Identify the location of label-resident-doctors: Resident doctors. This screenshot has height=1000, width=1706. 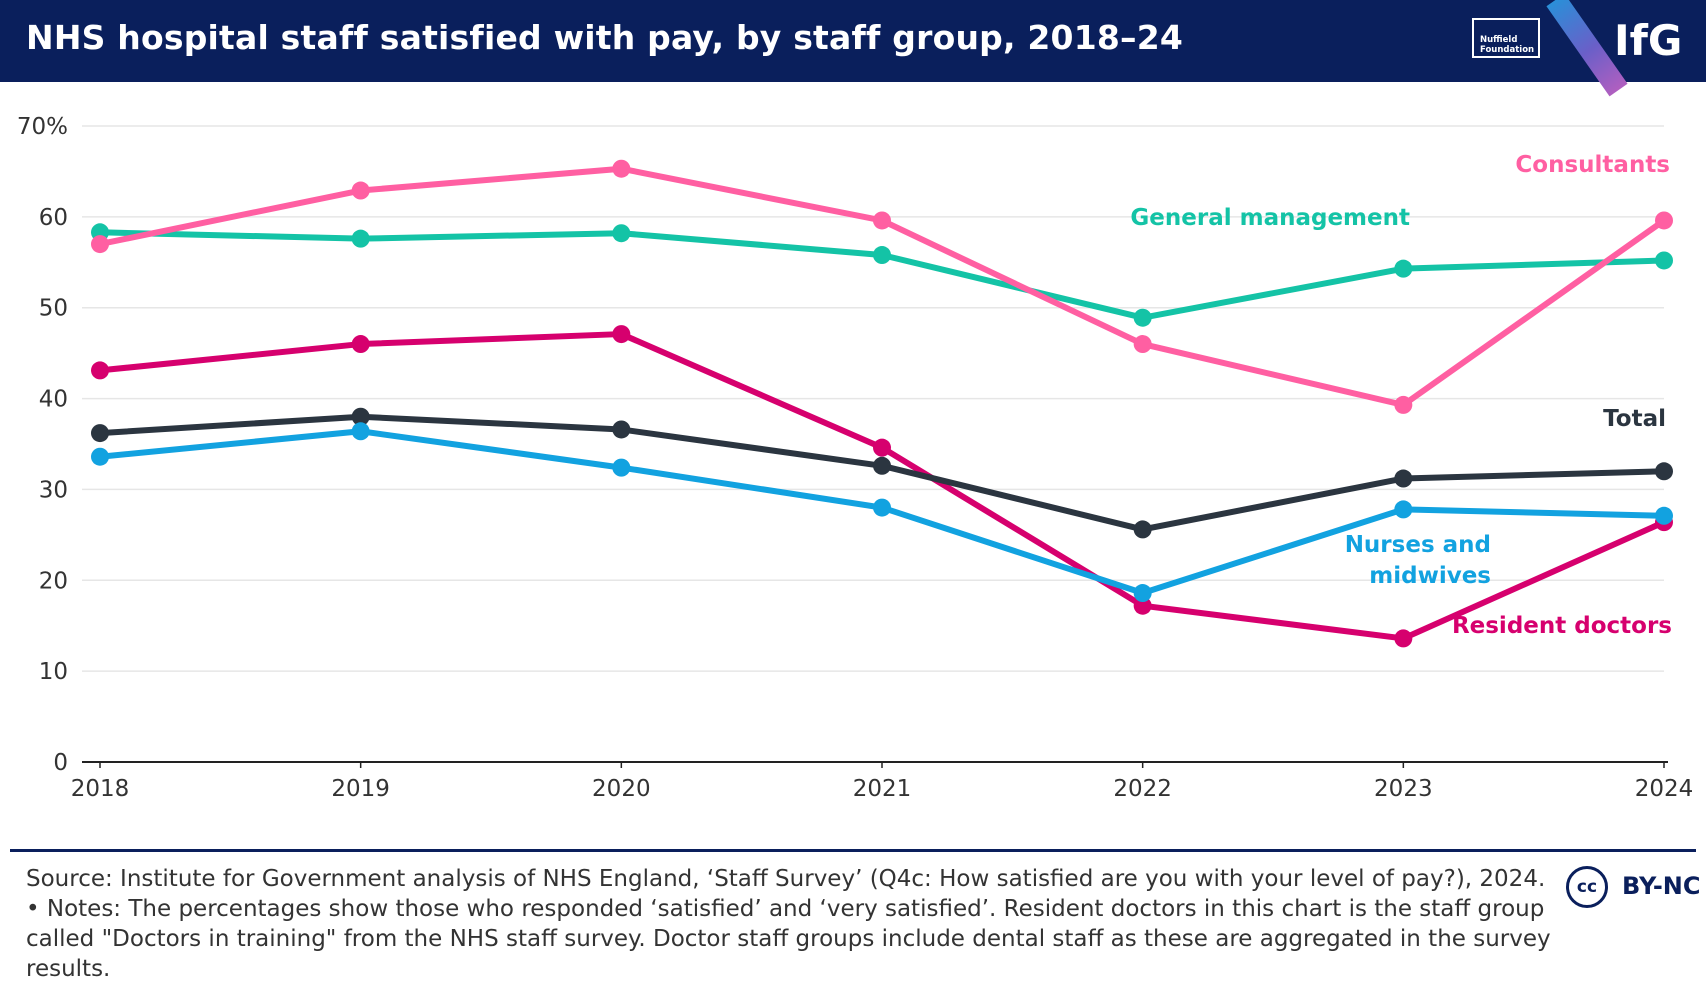
(1562, 626).